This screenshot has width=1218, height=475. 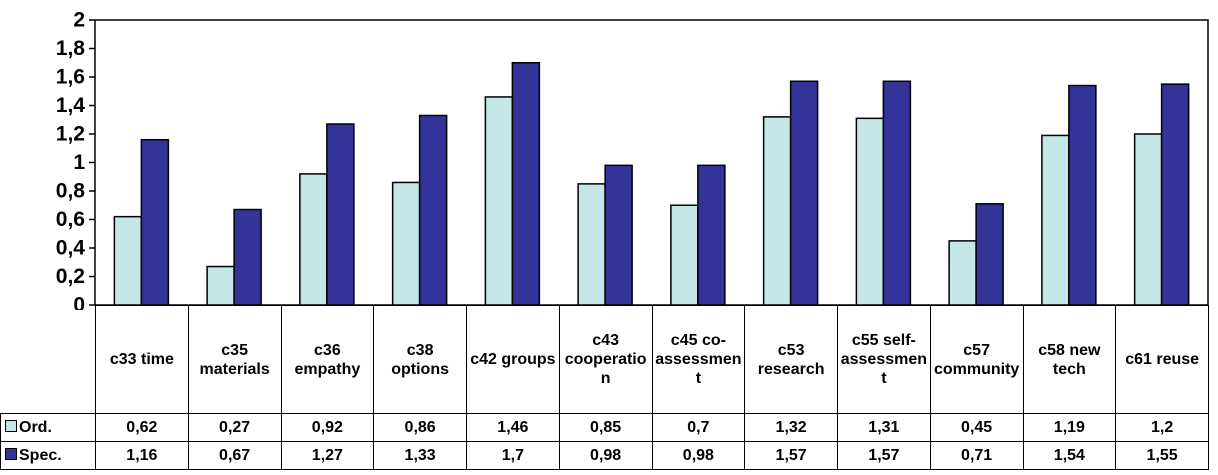 I want to click on value-label: 0,92, so click(x=327, y=427).